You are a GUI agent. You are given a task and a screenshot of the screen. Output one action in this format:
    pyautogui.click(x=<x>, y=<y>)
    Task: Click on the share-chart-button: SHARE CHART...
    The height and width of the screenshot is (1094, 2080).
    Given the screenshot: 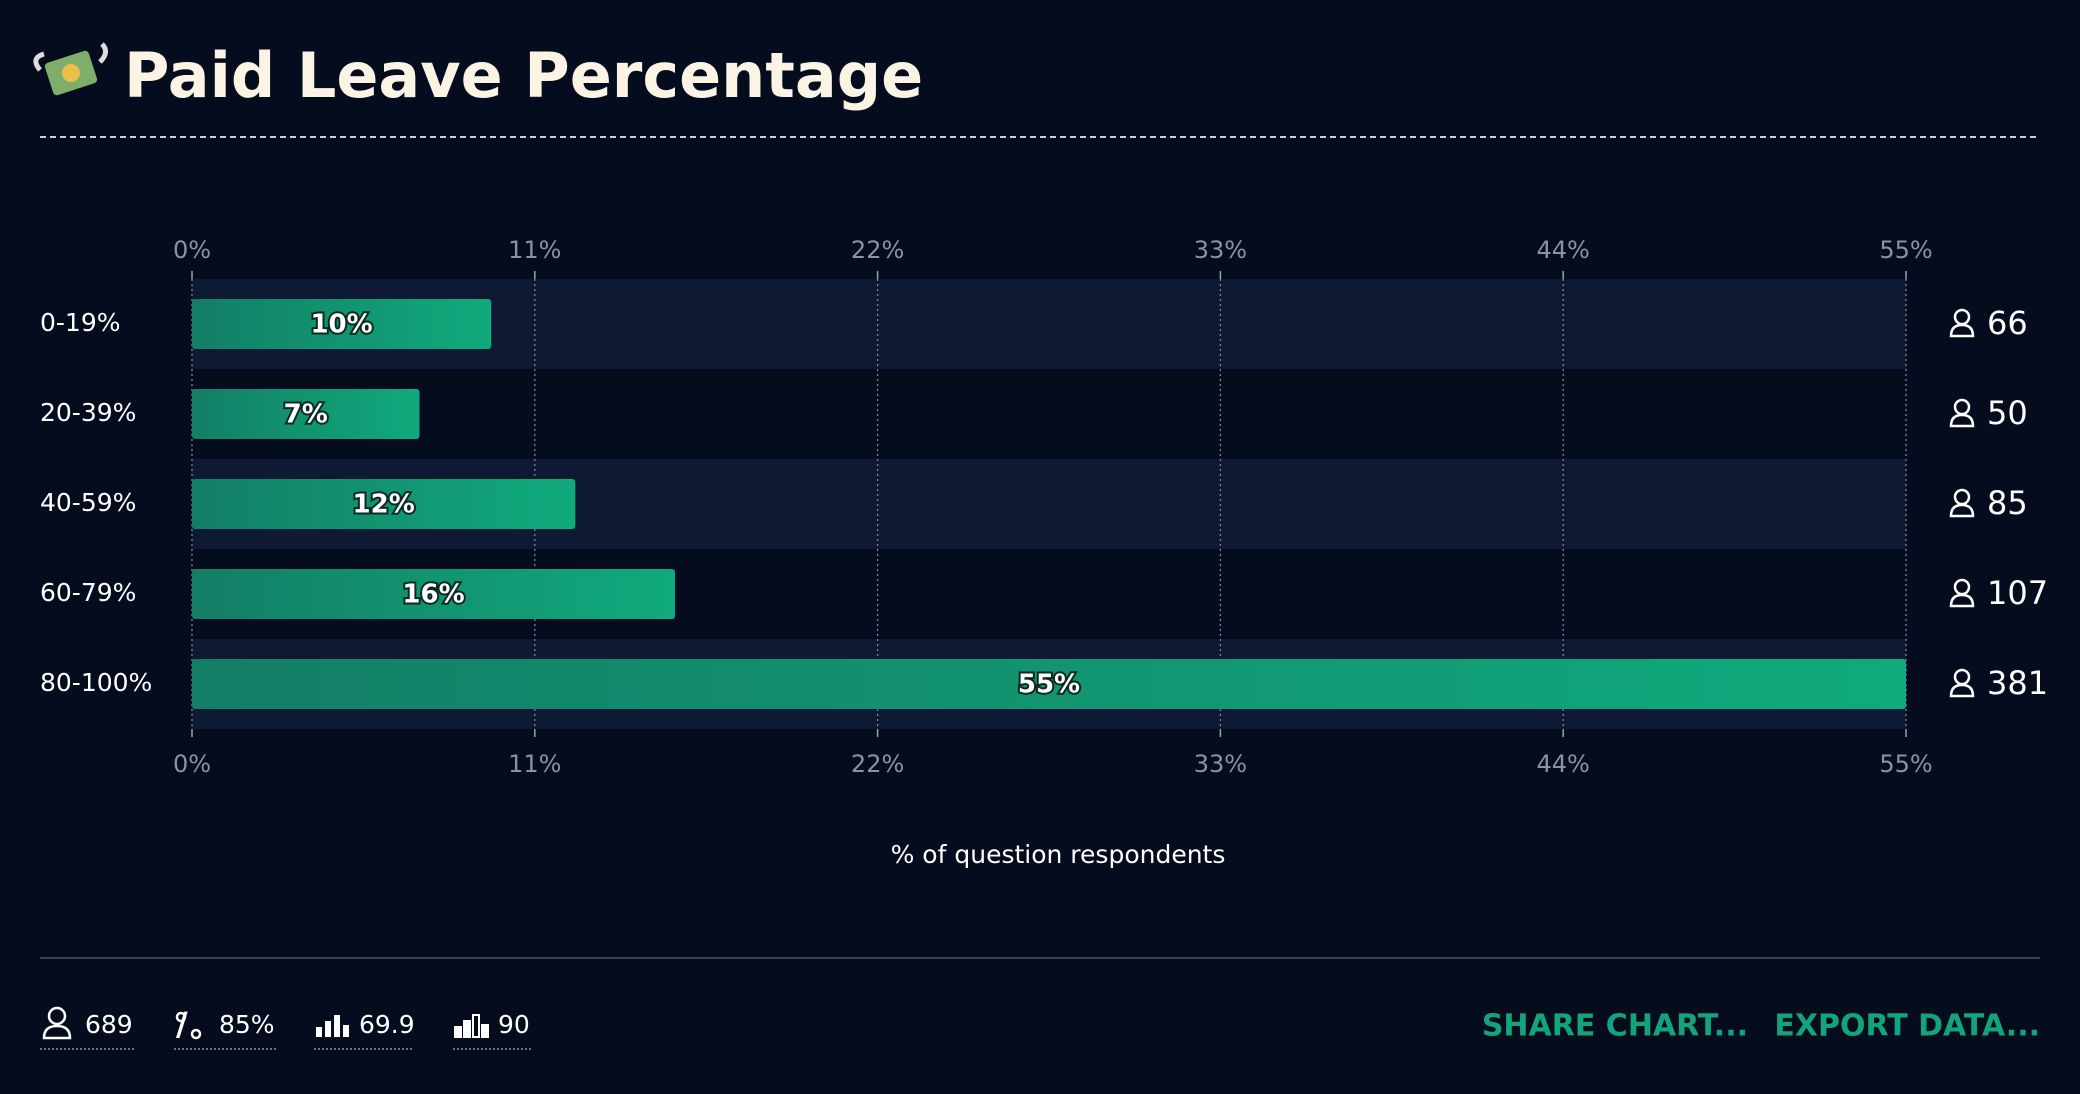 What is the action you would take?
    pyautogui.click(x=1615, y=1026)
    